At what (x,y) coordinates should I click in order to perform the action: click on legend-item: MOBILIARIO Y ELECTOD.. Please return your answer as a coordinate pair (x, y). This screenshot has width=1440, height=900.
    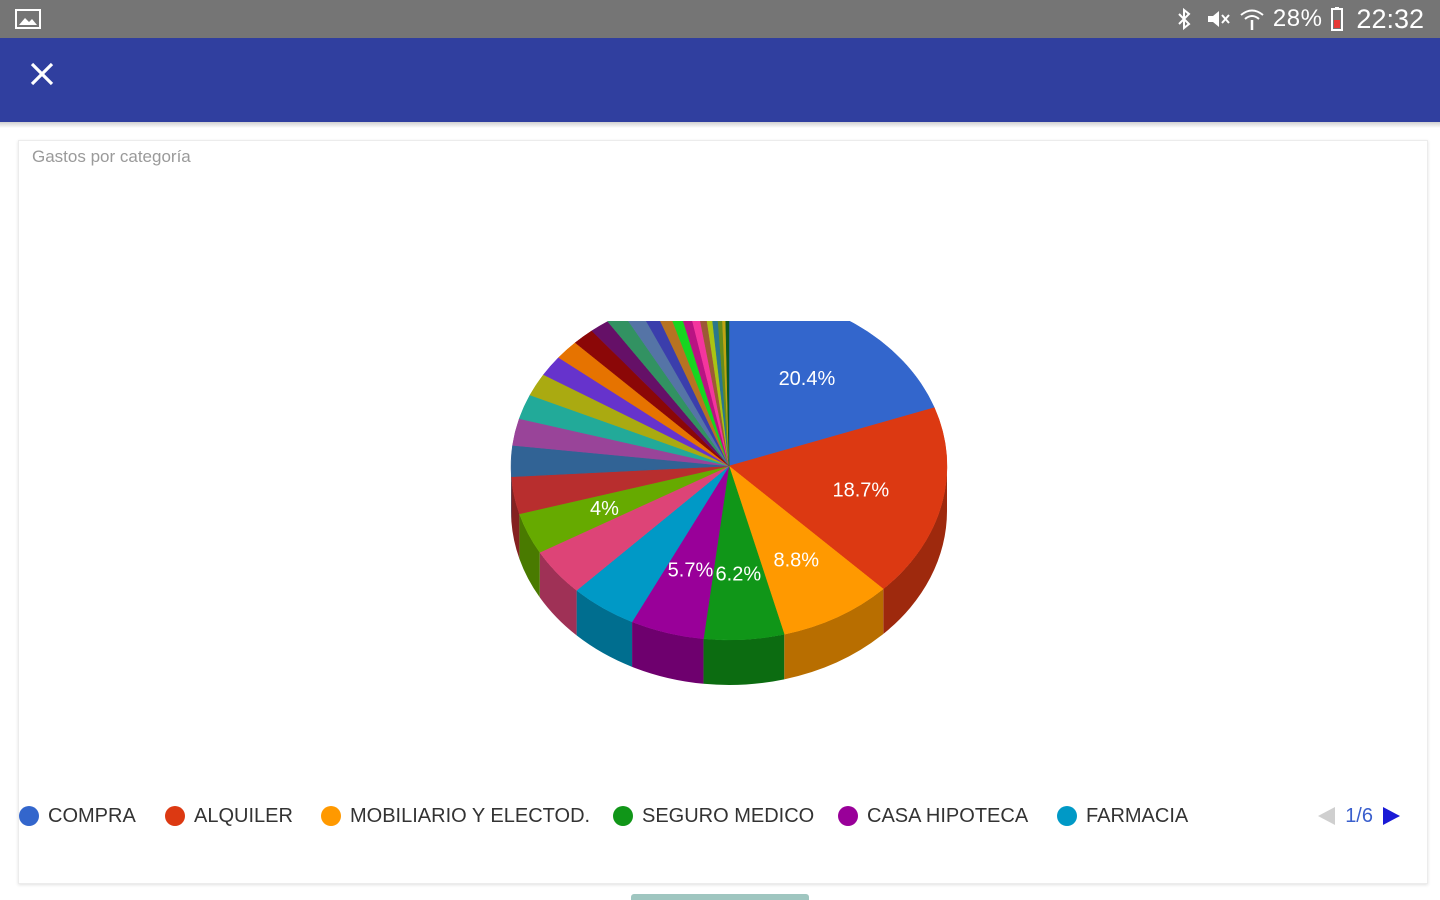
    Looking at the image, I should click on (455, 816).